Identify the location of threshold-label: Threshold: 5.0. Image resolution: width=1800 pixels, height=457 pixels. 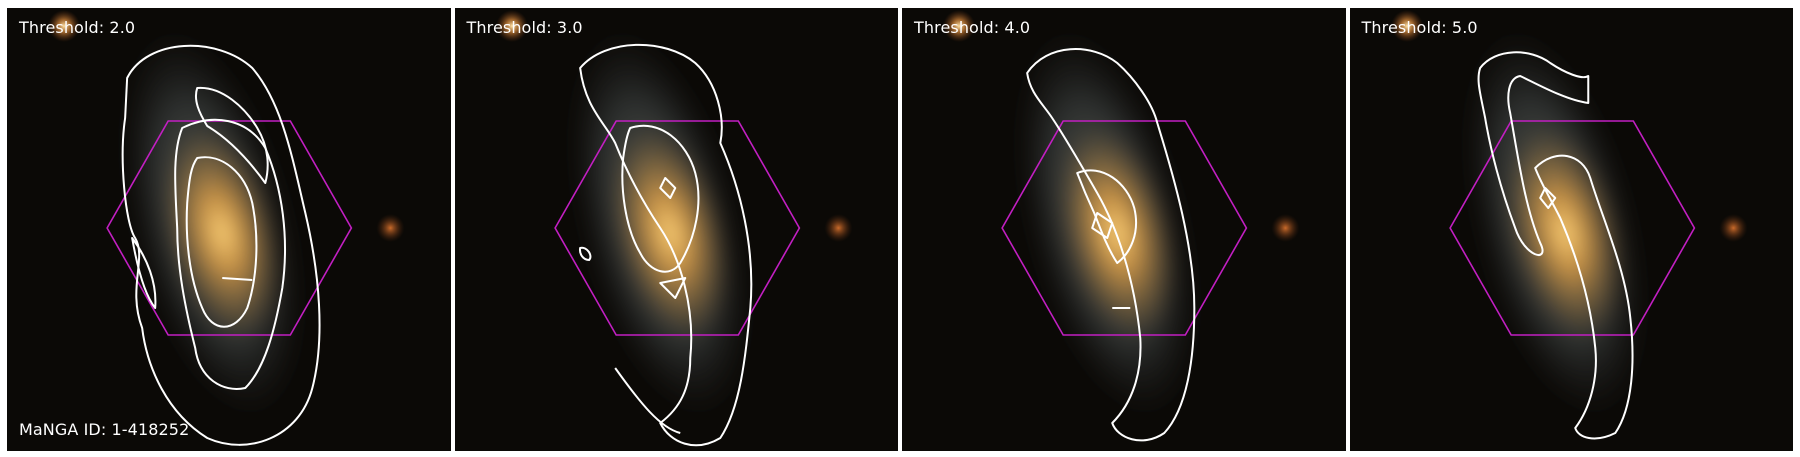
(1419, 27).